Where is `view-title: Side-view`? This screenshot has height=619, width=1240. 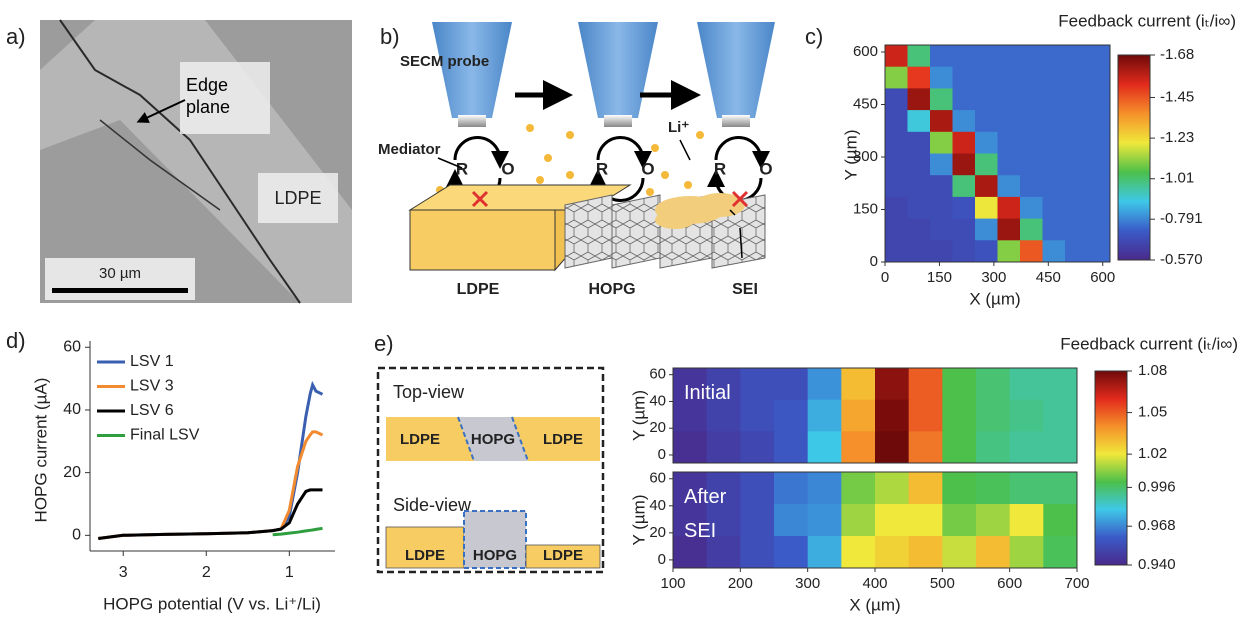
view-title: Side-view is located at coordinates (432, 505).